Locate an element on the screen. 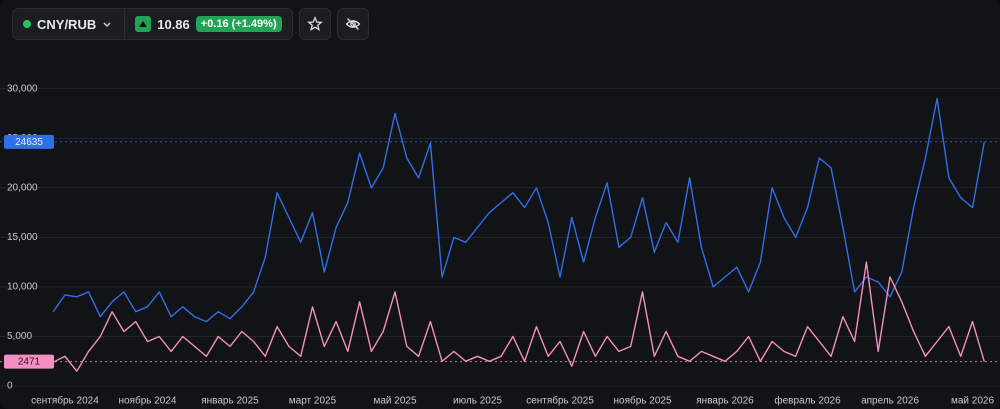 Image resolution: width=1000 pixels, height=409 pixels. chevron is located at coordinates (107, 25).